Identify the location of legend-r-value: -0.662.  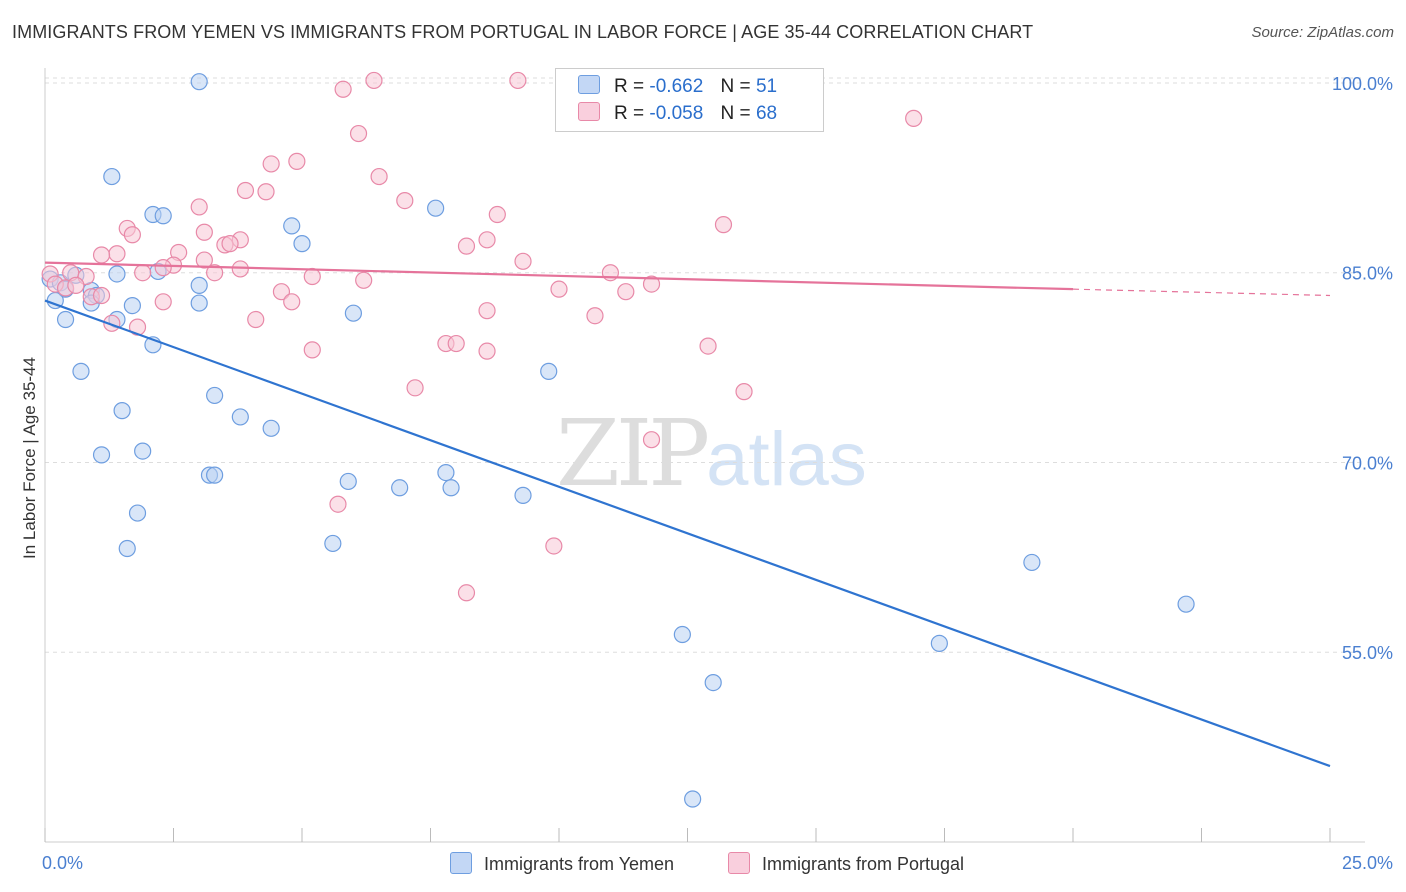
(676, 86).